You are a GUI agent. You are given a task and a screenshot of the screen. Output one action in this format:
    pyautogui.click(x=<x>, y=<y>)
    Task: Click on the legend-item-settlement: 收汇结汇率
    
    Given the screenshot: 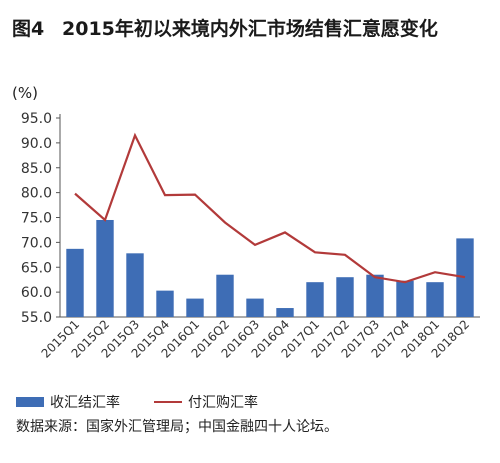 What is the action you would take?
    pyautogui.click(x=68, y=402)
    